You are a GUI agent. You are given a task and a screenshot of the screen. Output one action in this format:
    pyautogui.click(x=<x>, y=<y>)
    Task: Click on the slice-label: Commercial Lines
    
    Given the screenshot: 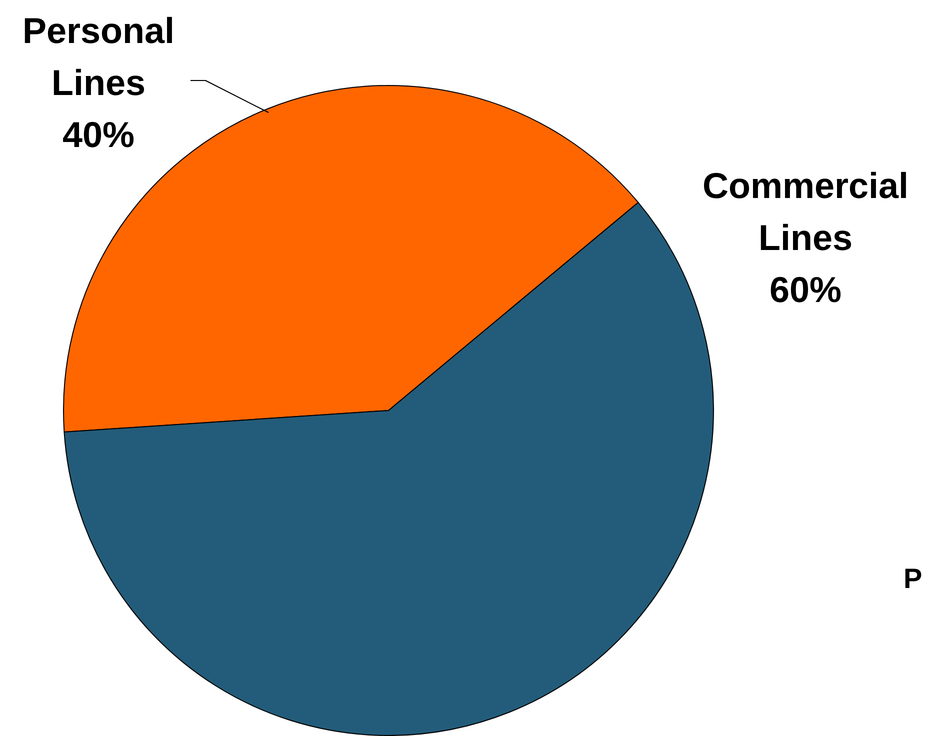 What is the action you would take?
    pyautogui.click(x=805, y=211)
    